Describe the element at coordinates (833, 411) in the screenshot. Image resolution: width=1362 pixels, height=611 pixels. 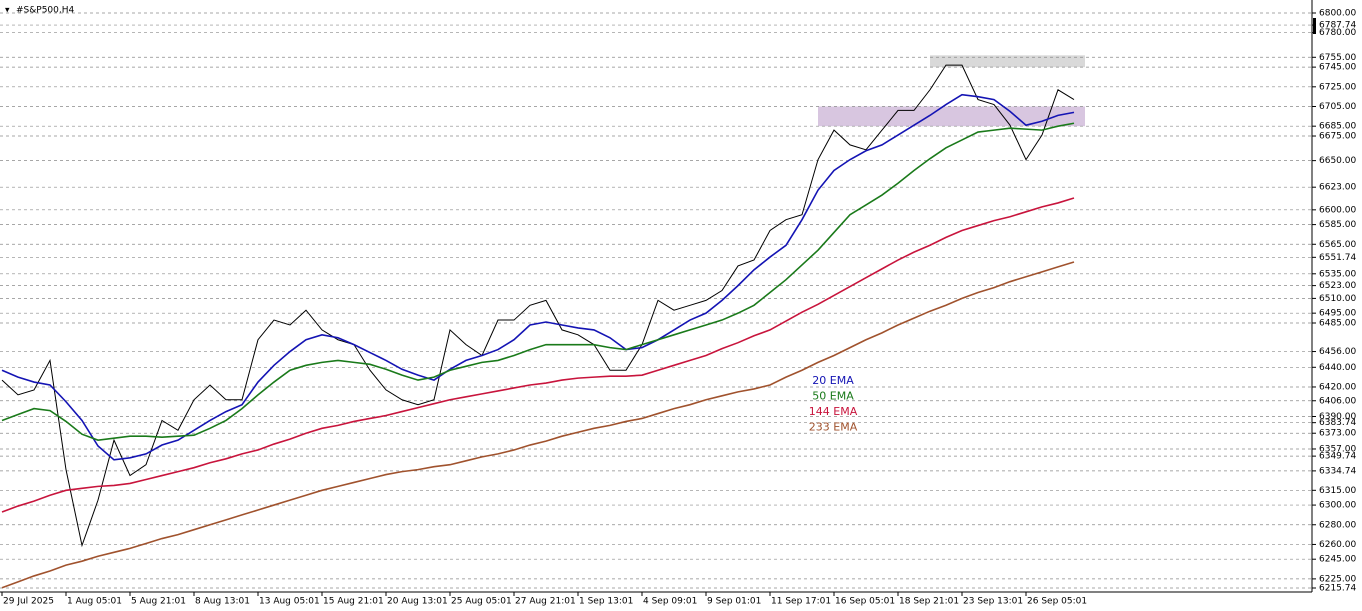
I see `legend-entry: 144 EMA` at that location.